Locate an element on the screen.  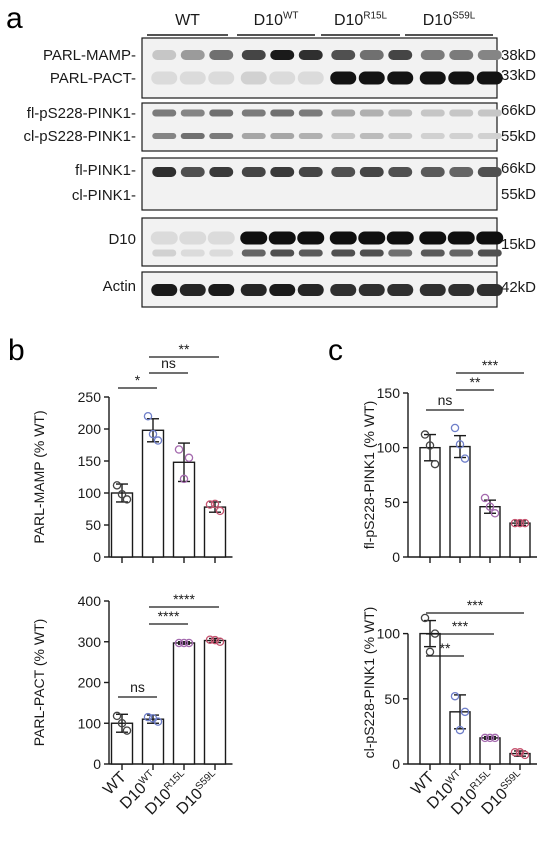
blot-row-label: PARL-MAMP- is located at coordinates (89, 55).